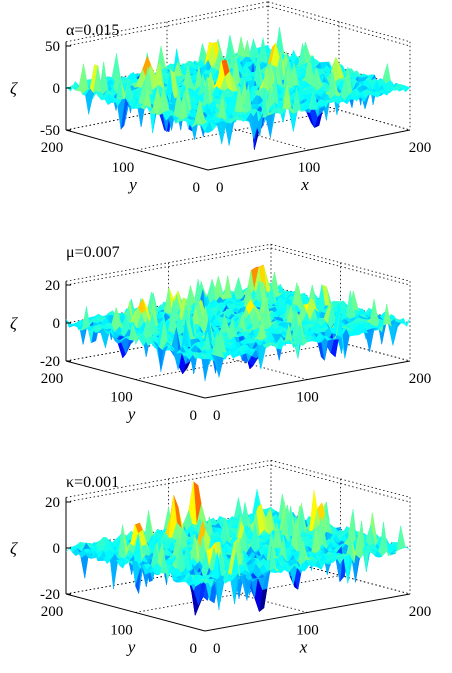 Image resolution: width=452 pixels, height=673 pixels. Describe the element at coordinates (52, 286) in the screenshot. I see `z-tick-label: 20` at that location.